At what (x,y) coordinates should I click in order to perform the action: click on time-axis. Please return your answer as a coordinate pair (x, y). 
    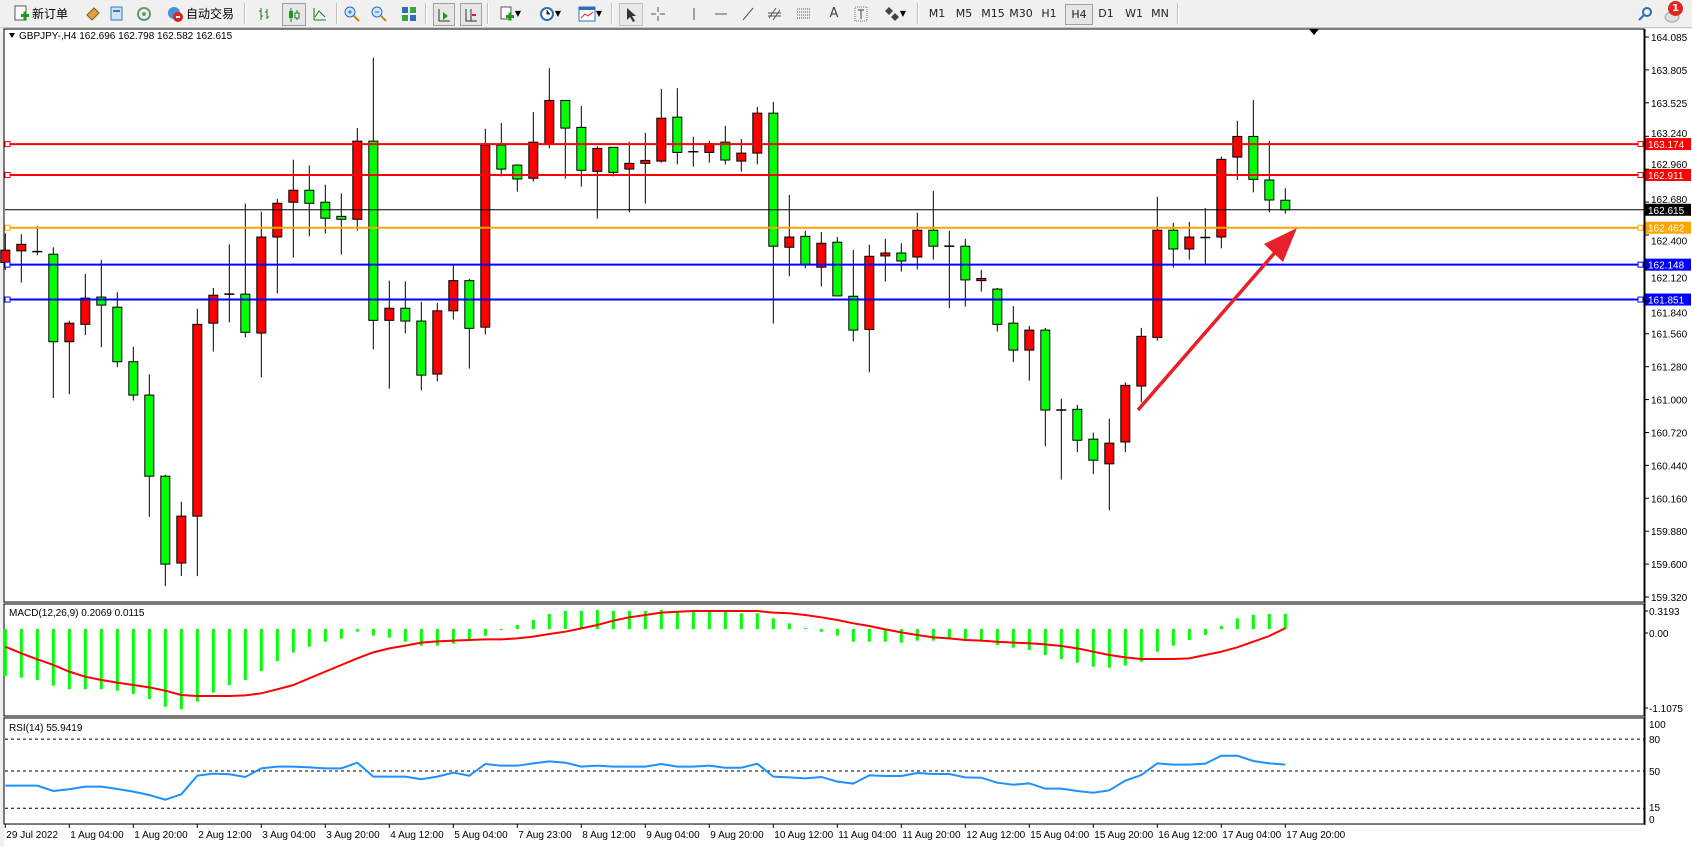
    Looking at the image, I should click on (848, 836).